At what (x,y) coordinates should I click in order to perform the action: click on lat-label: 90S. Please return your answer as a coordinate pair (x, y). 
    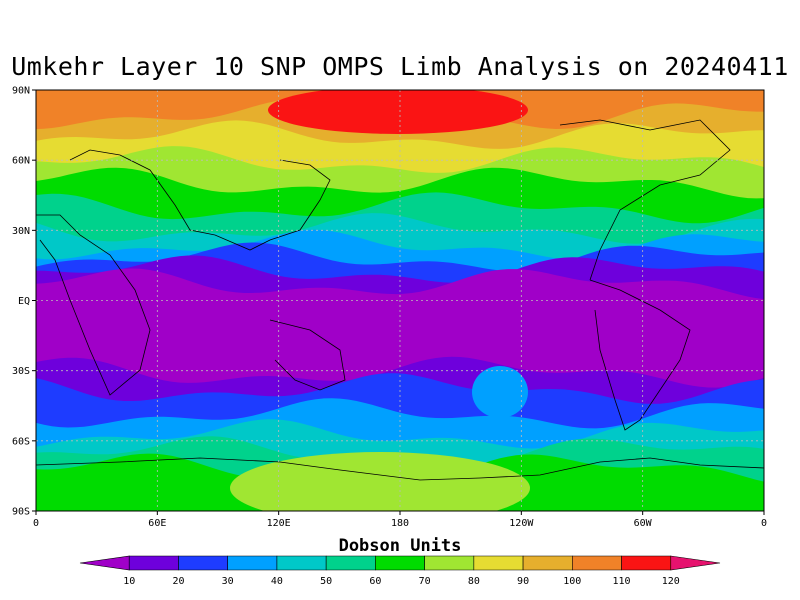
    Looking at the image, I should click on (21, 512).